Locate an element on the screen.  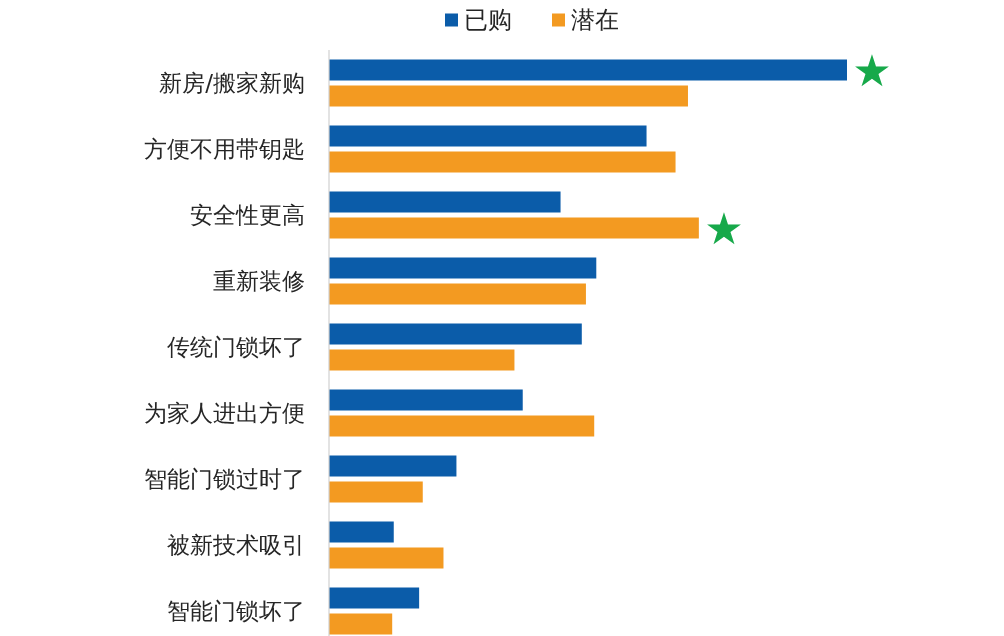
legend-label: 潜在 is located at coordinates (595, 20).